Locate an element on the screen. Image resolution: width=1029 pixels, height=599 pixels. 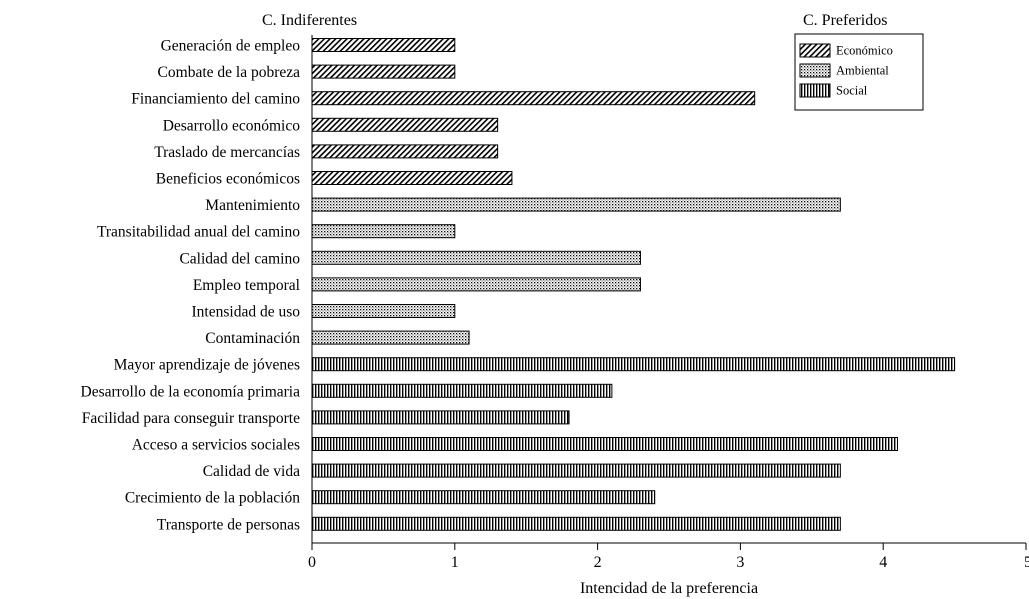
category-label: Calidad de vida is located at coordinates (251, 471).